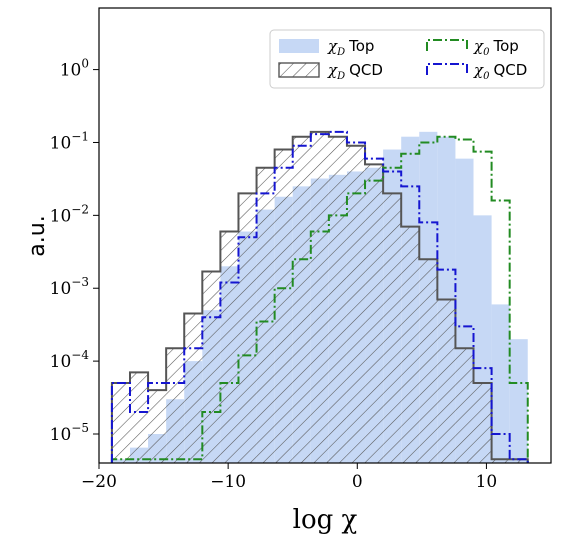 This screenshot has width=574, height=551. What do you see at coordinates (350, 47) in the screenshot?
I see `legend-label-top-d: χD Top` at bounding box center [350, 47].